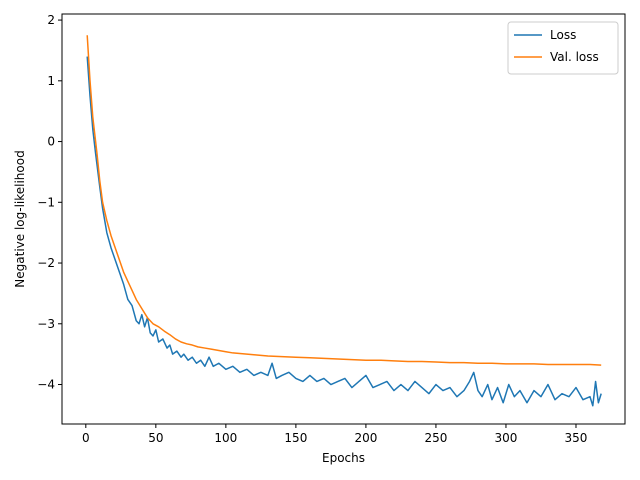 Image resolution: width=640 pixels, height=480 pixels. I want to click on x-tick-label: 250, so click(435, 438).